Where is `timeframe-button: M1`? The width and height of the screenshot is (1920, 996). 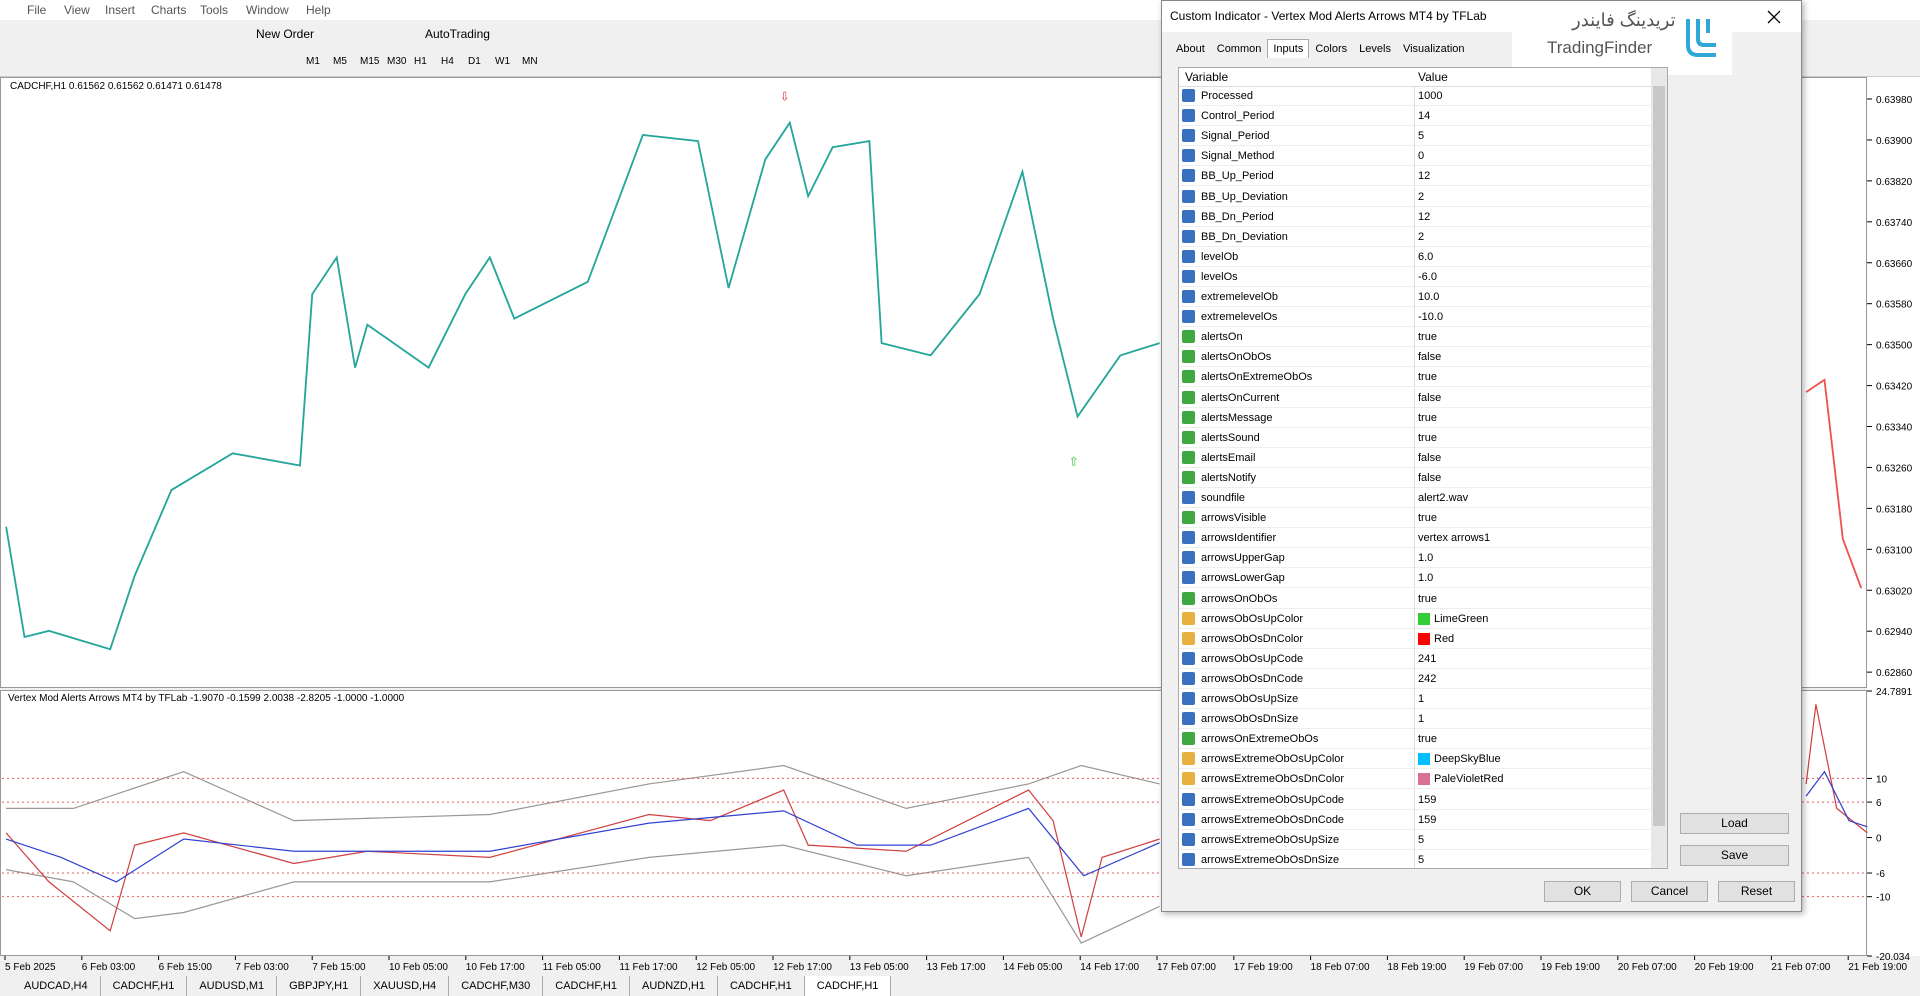 timeframe-button: M1 is located at coordinates (313, 61).